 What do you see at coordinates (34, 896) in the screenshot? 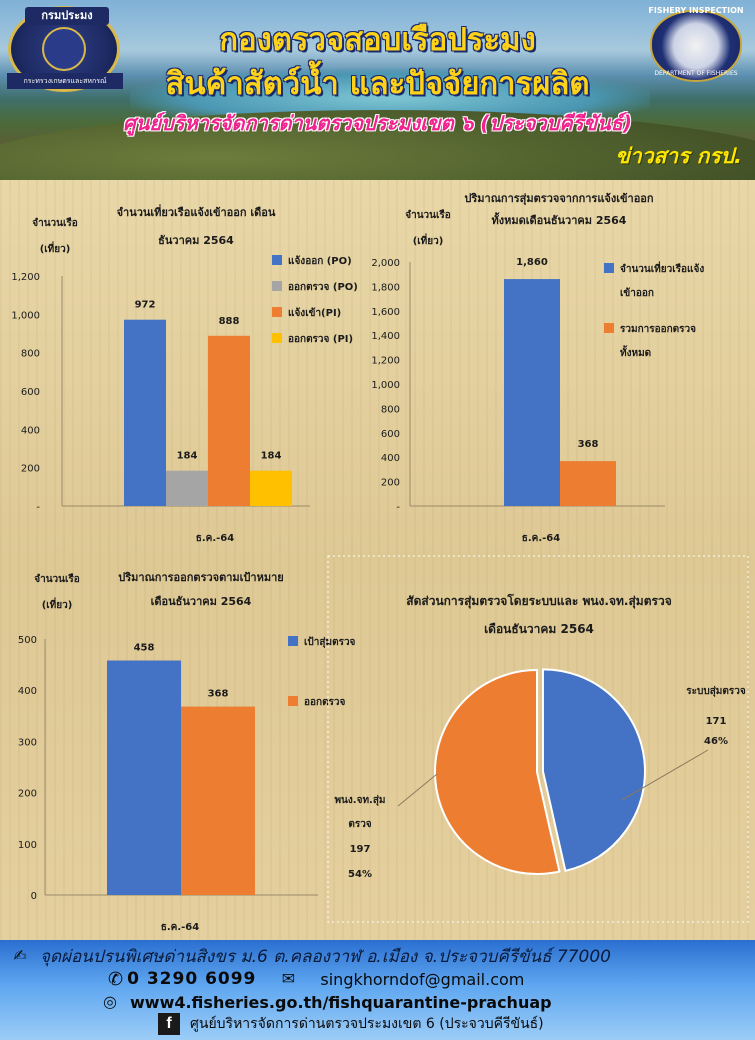
I see `chart3-tick-label: 0` at bounding box center [34, 896].